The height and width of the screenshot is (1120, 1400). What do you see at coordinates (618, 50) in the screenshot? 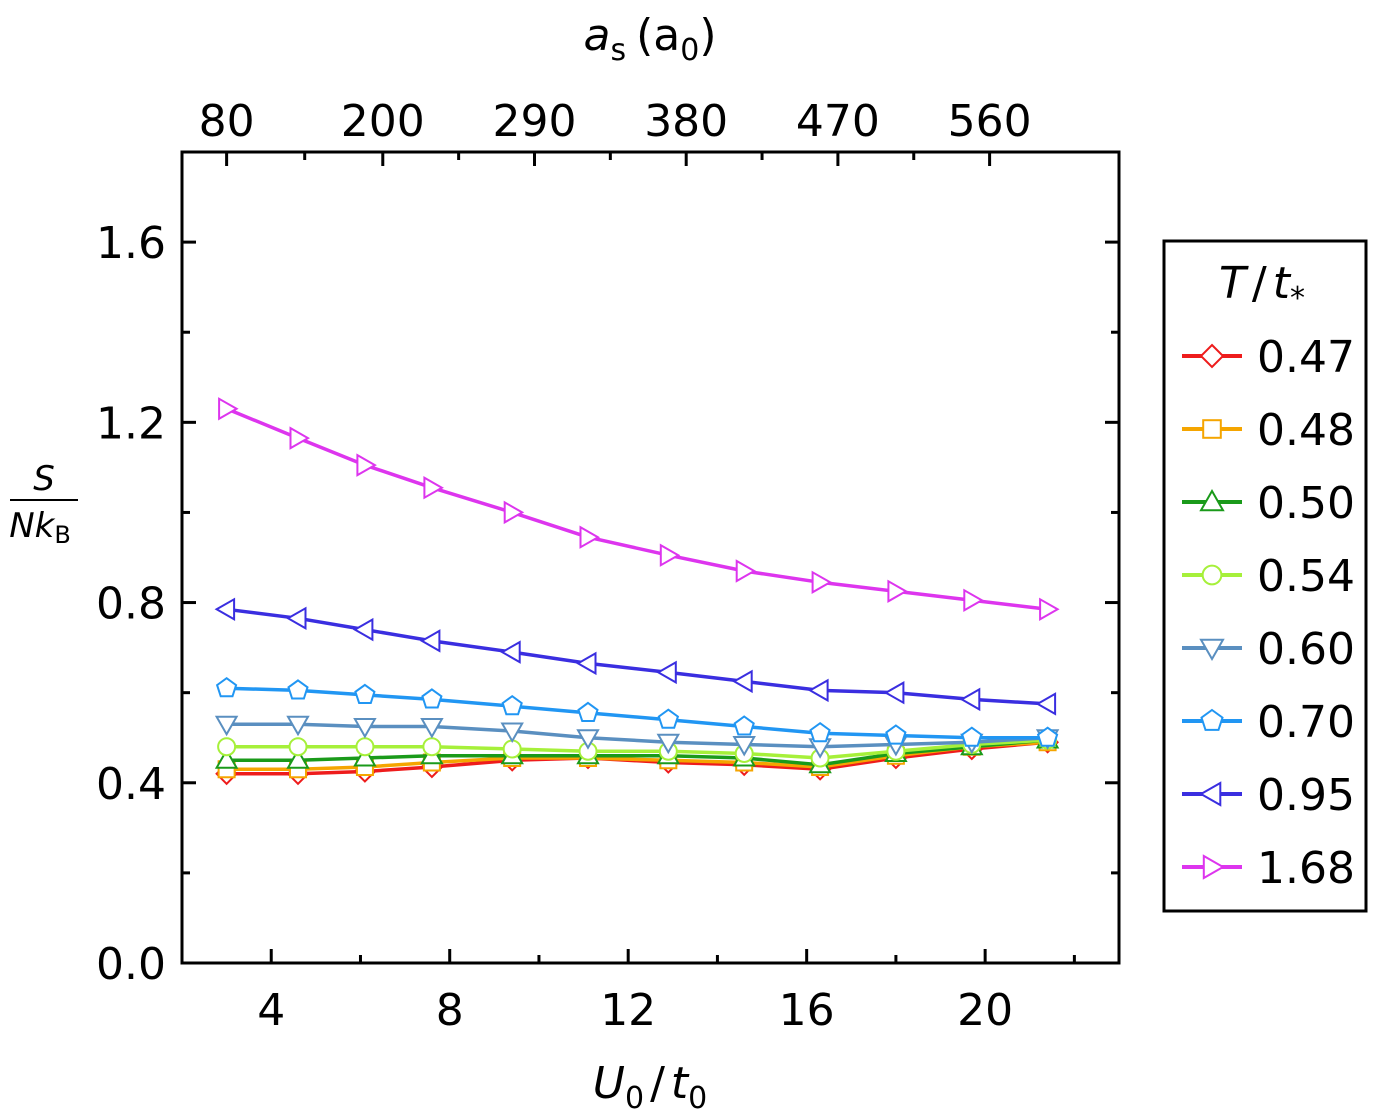
I see `top-axis-title-sub: s` at bounding box center [618, 50].